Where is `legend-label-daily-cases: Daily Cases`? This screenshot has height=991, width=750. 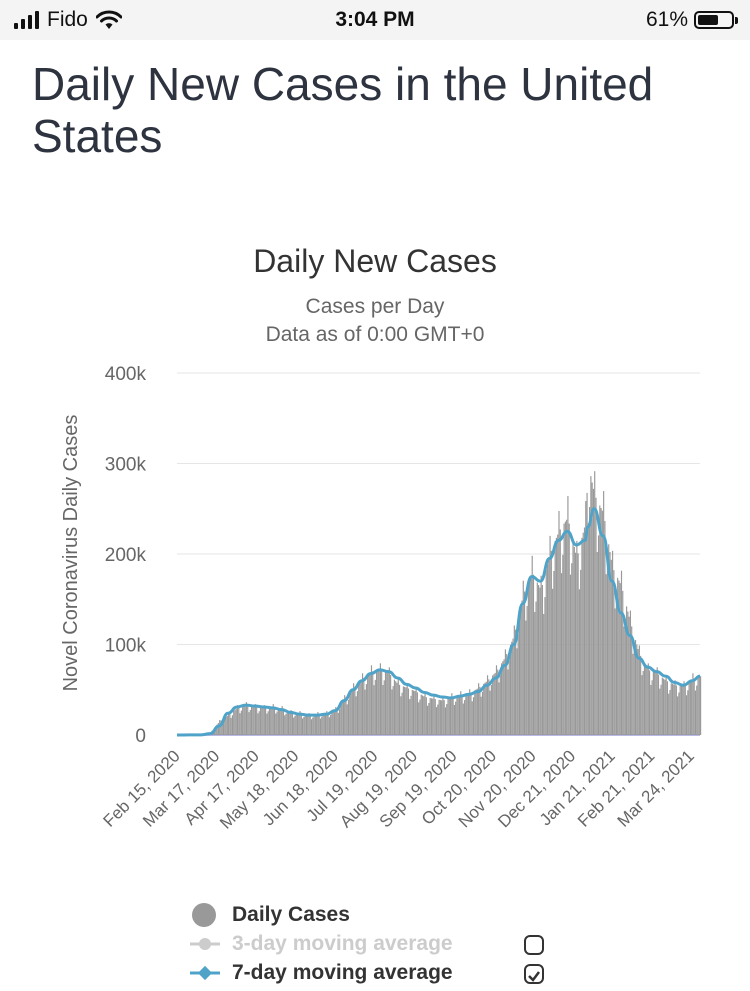 legend-label-daily-cases: Daily Cases is located at coordinates (291, 915).